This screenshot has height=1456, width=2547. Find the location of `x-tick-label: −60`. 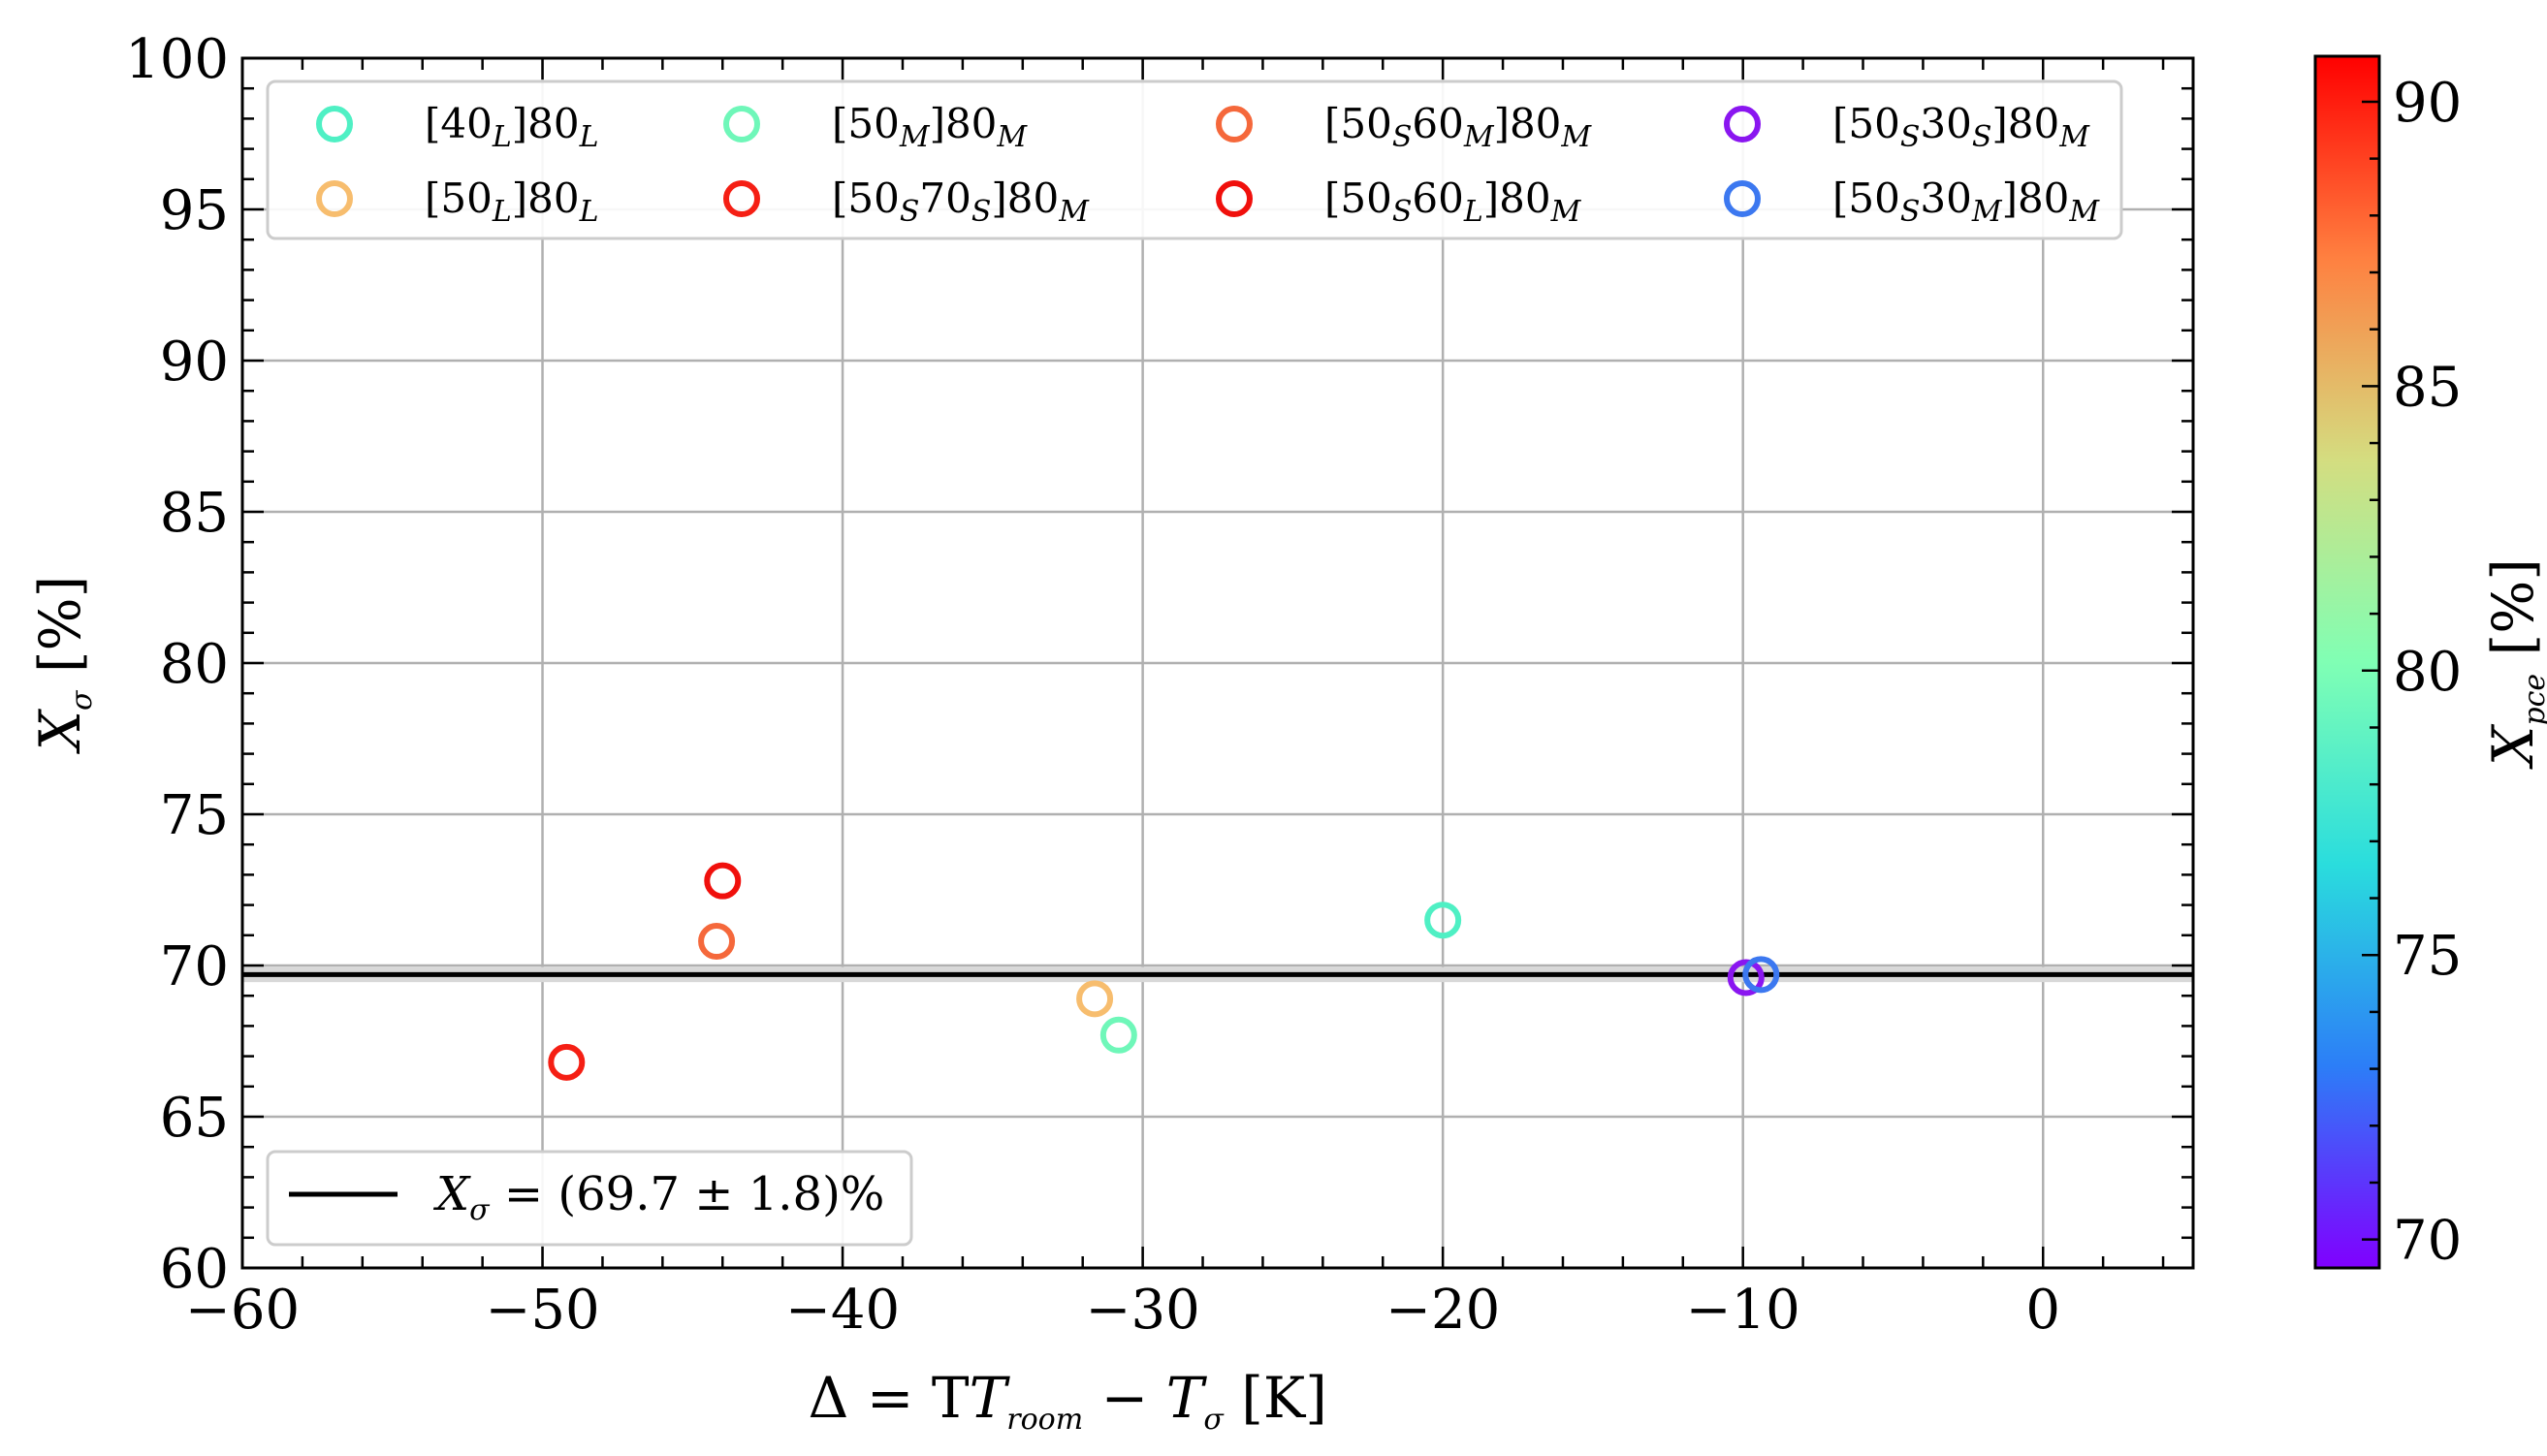

x-tick-label: −60 is located at coordinates (243, 1310).